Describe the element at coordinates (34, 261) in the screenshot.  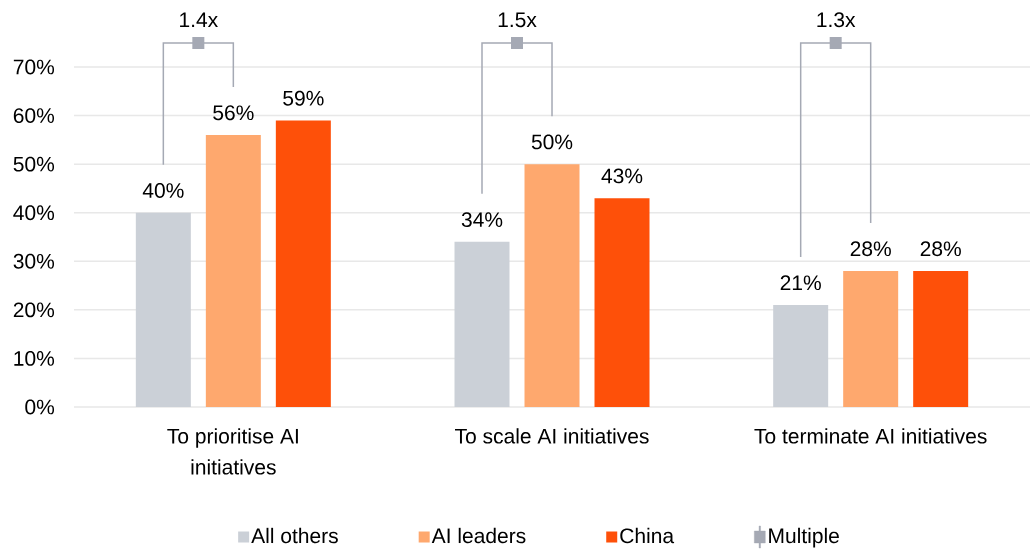
I see `y-tick-label: 30%` at that location.